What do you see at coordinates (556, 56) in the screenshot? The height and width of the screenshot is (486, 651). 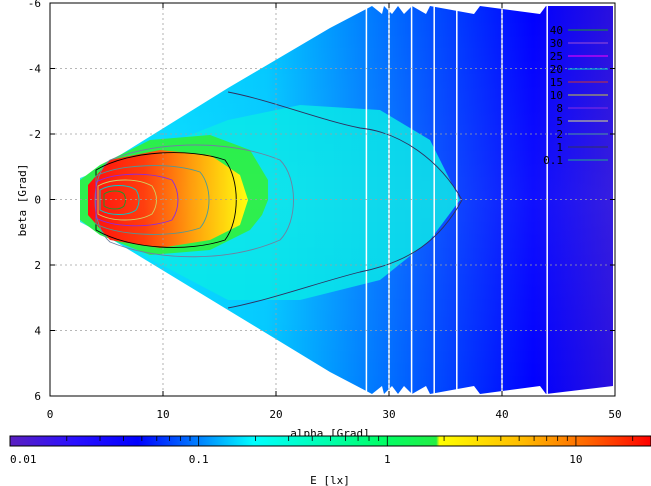 I see `legend-label-2: 25` at bounding box center [556, 56].